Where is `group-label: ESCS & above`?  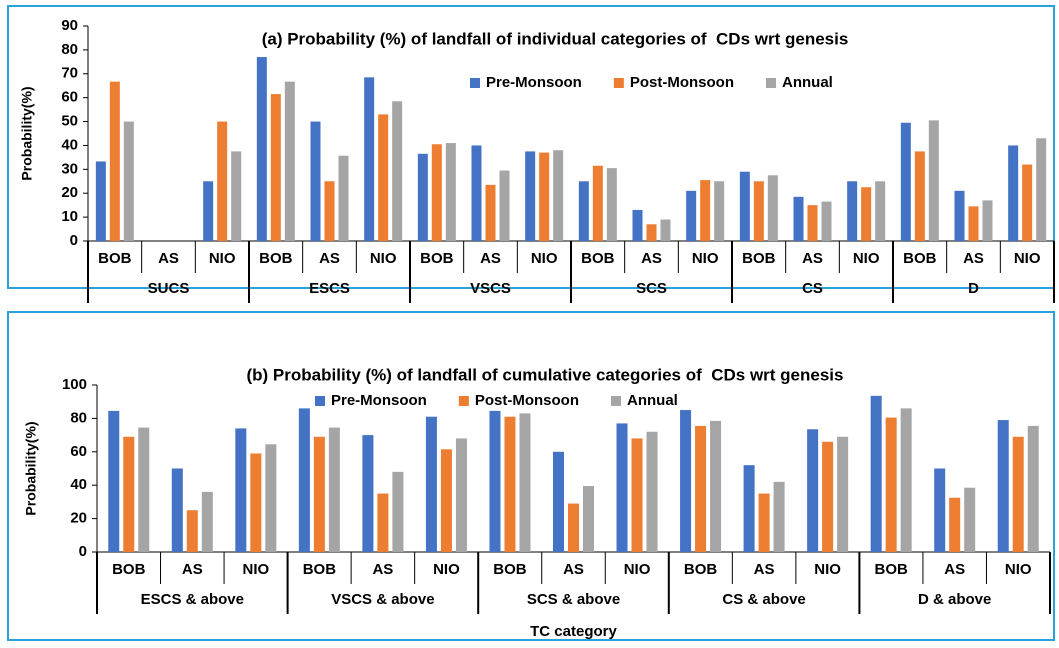 group-label: ESCS & above is located at coordinates (192, 599).